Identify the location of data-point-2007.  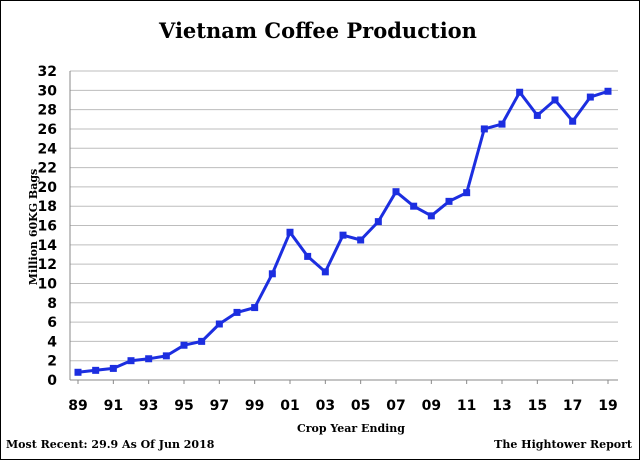
(396, 192).